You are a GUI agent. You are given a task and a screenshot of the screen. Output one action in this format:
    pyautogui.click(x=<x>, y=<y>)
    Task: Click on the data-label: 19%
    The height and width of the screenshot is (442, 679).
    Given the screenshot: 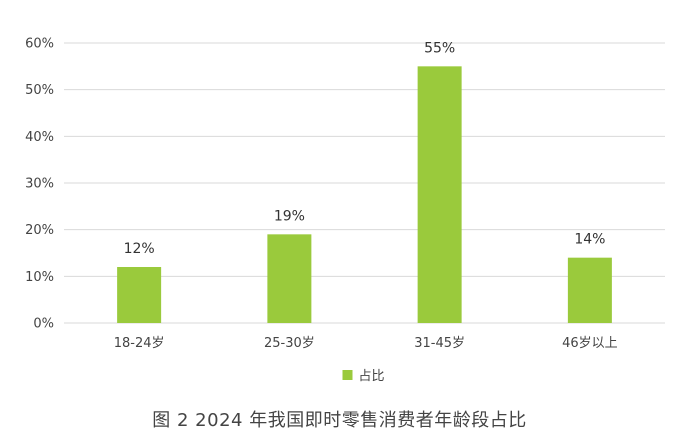 What is the action you would take?
    pyautogui.click(x=289, y=216)
    